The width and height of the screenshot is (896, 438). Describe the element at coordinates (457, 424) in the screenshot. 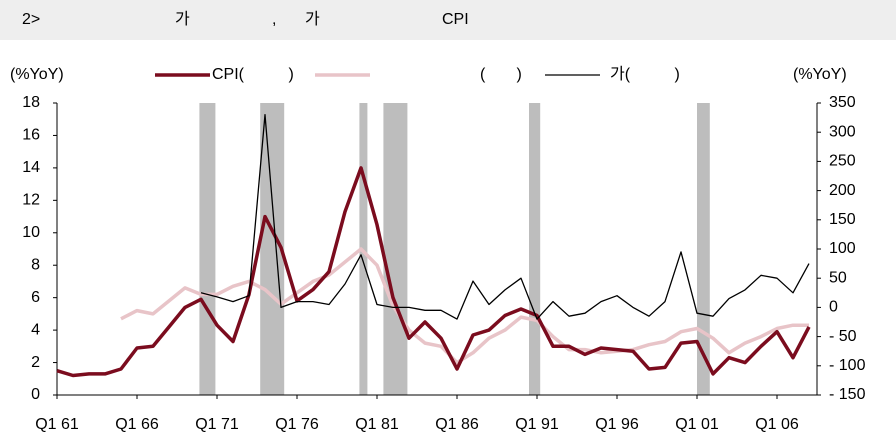

I see `x-tick-label: Q1 86` at that location.